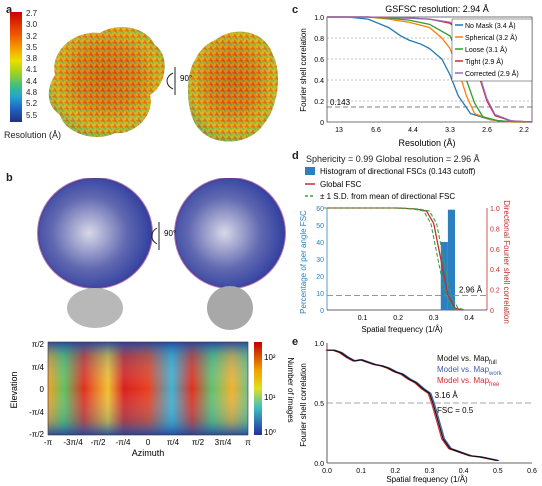 Image resolution: width=542 pixels, height=486 pixels. What do you see at coordinates (73, 442) in the screenshot?
I see `xtick: -3π/4` at bounding box center [73, 442].